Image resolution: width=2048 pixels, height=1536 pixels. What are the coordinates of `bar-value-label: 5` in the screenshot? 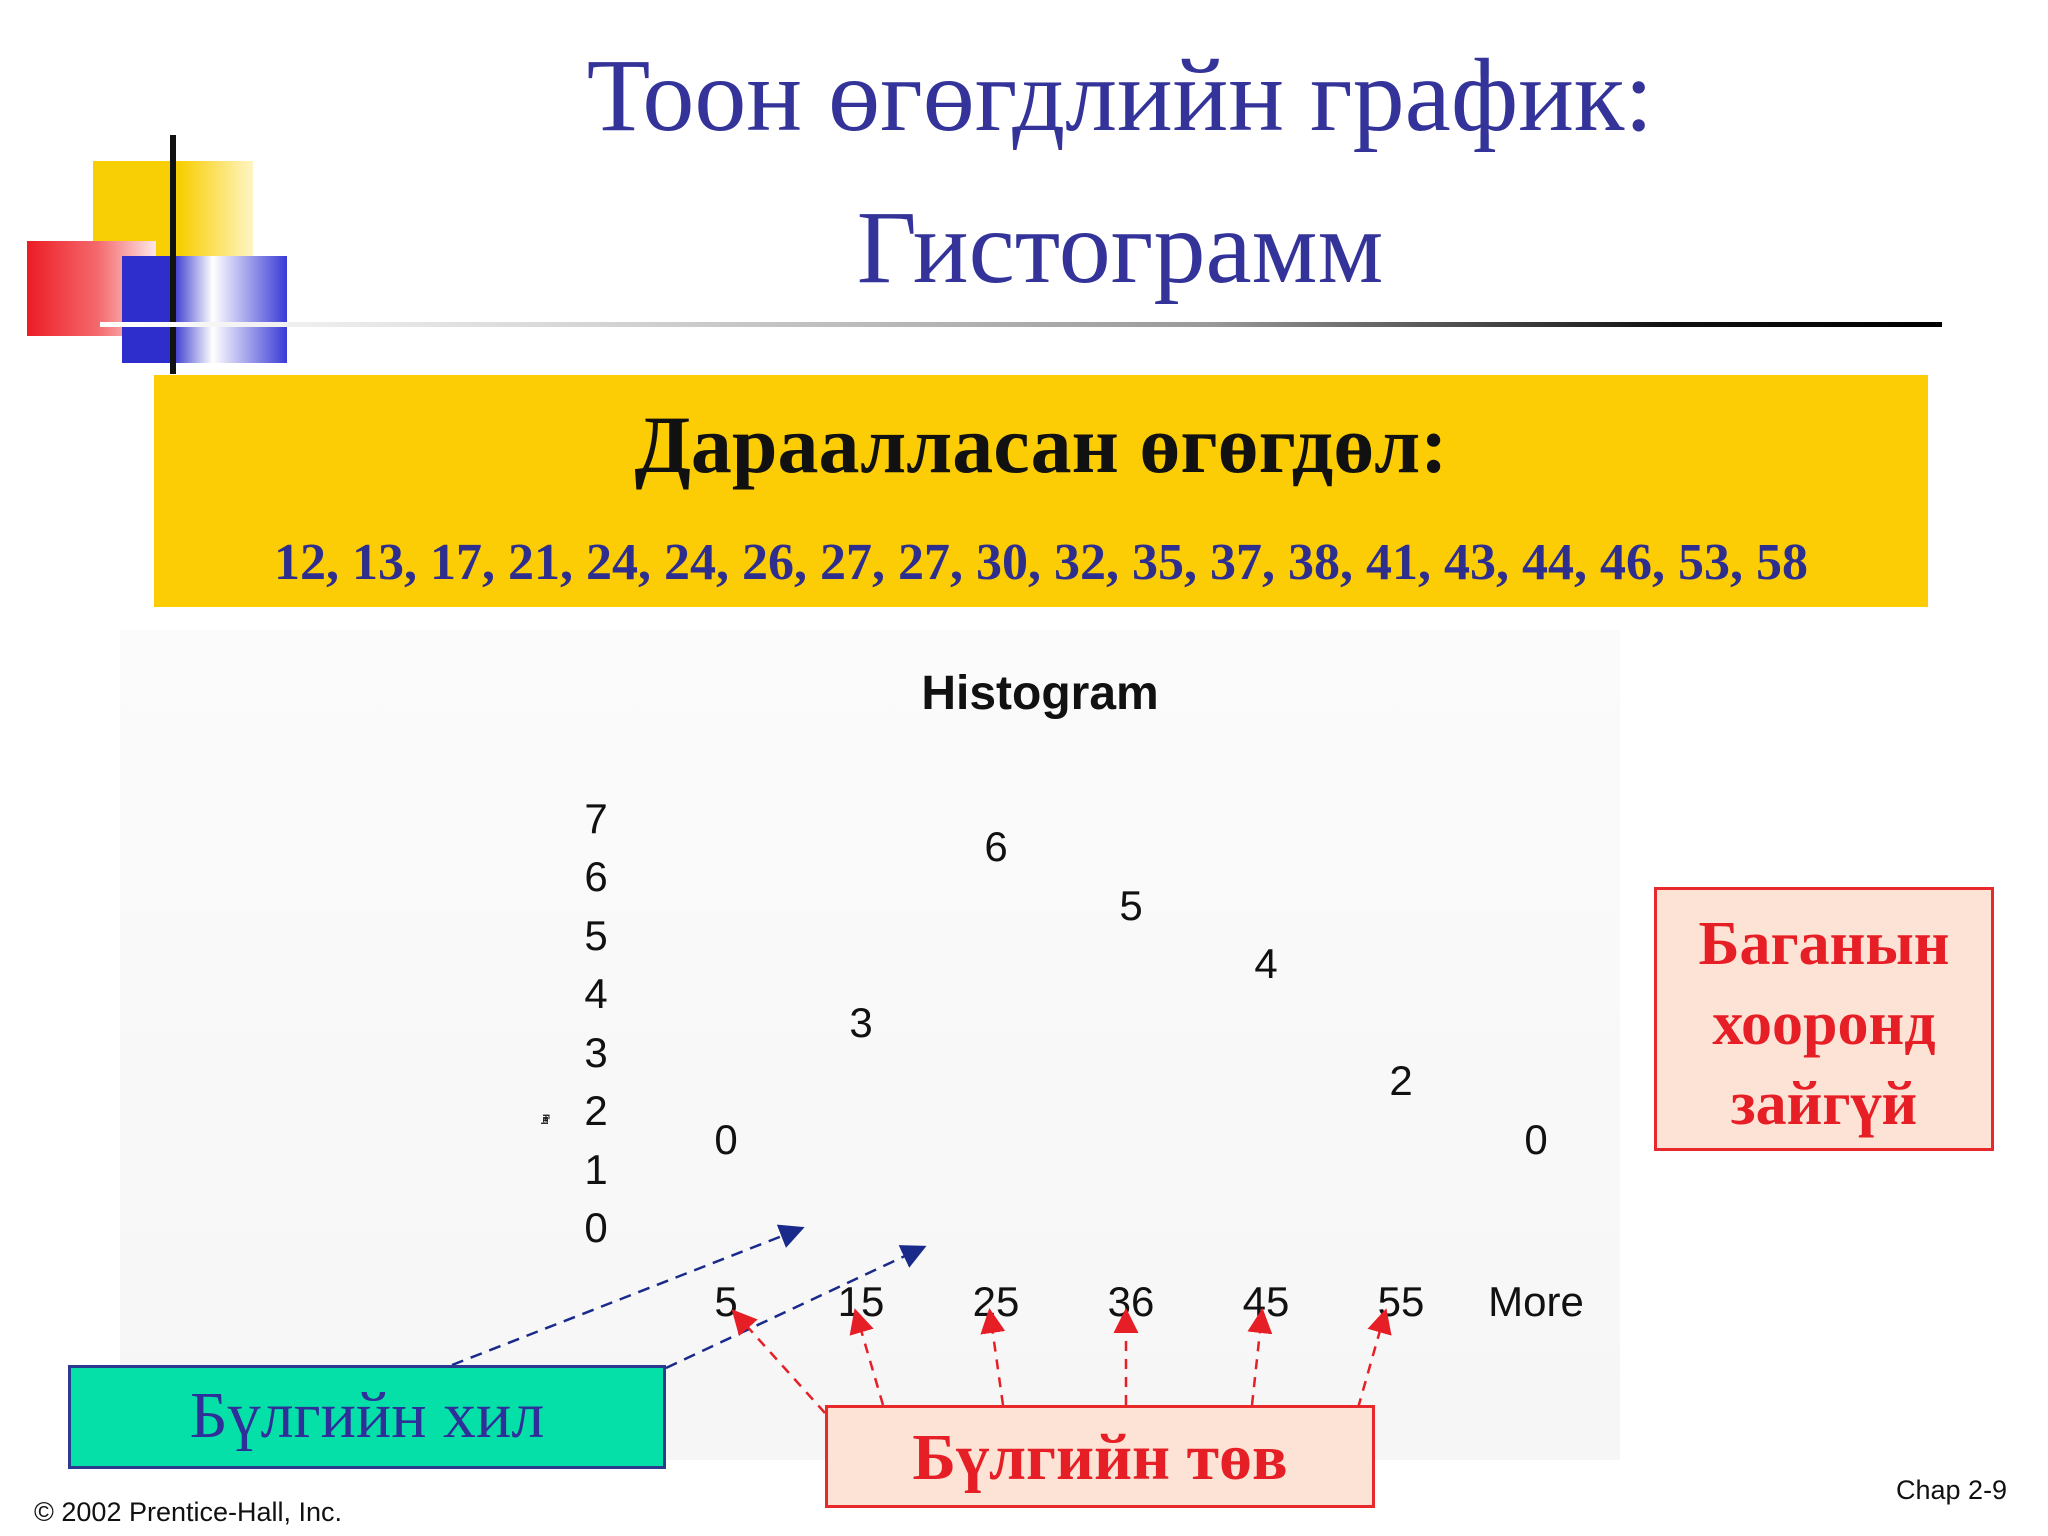 It's located at (1131, 905).